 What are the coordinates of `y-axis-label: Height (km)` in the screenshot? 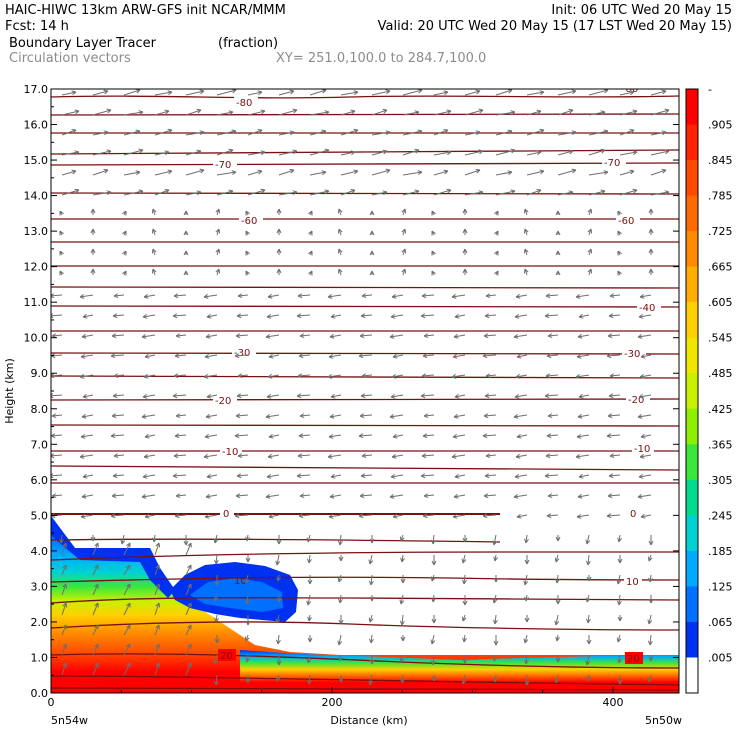 It's located at (9, 391).